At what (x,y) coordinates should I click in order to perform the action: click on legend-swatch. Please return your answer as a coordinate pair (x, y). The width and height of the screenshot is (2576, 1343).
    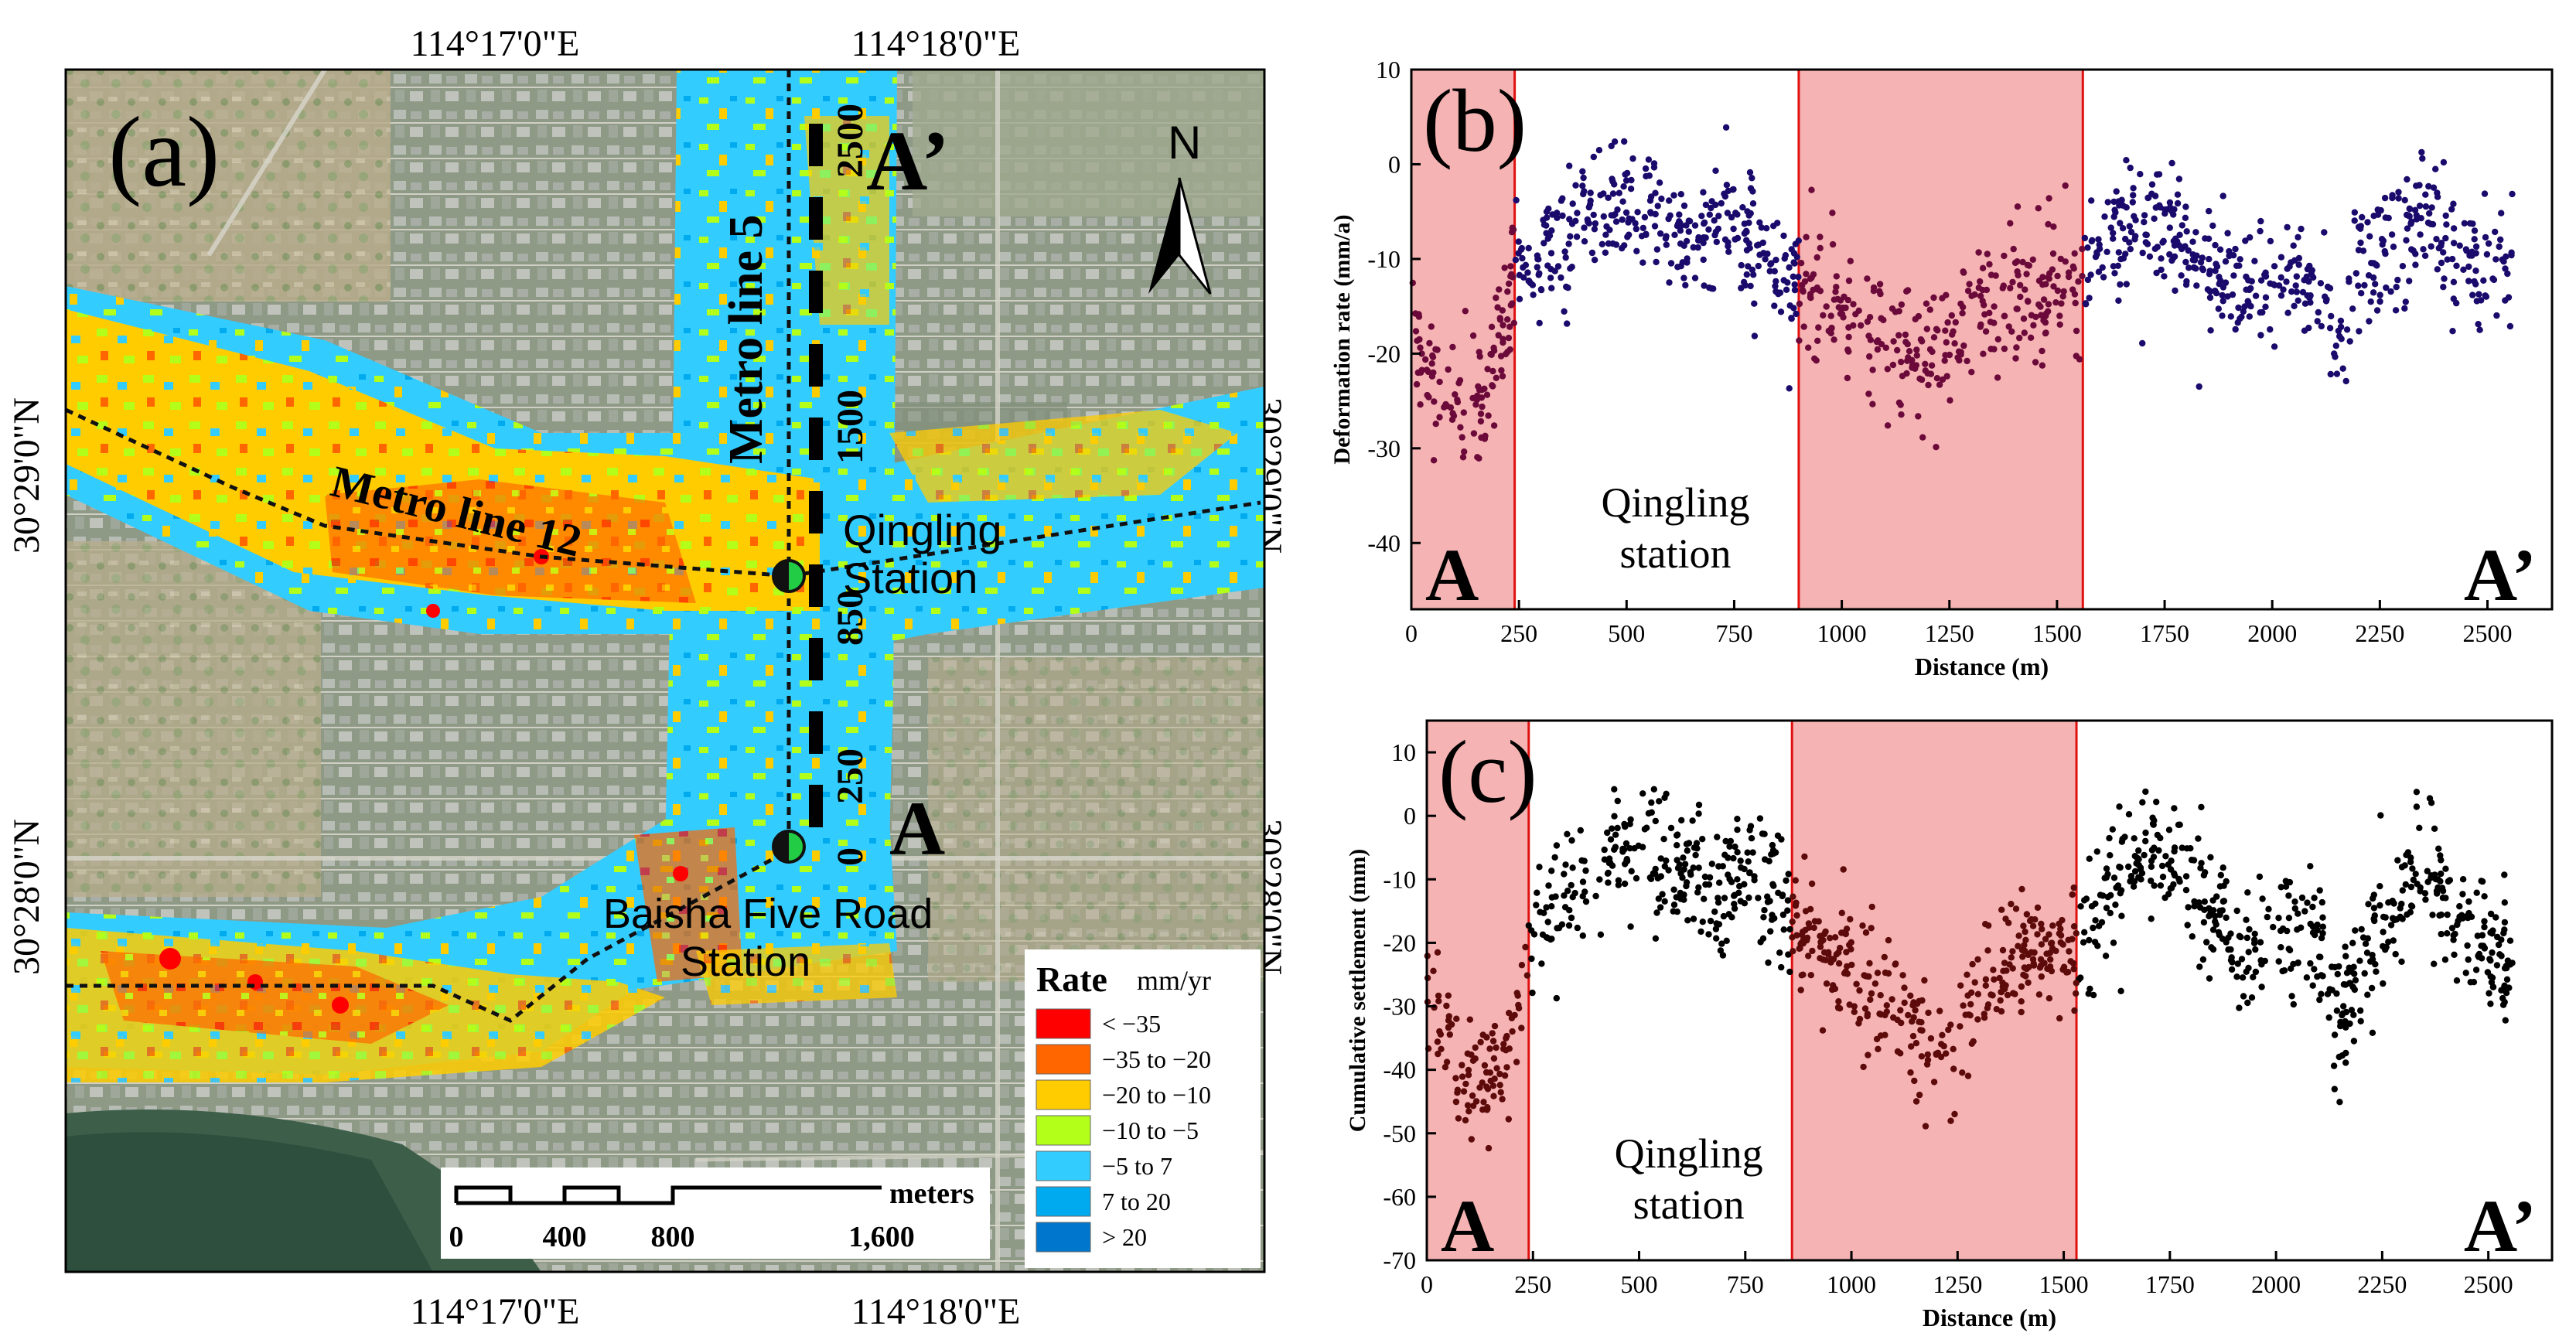
    Looking at the image, I should click on (1063, 1060).